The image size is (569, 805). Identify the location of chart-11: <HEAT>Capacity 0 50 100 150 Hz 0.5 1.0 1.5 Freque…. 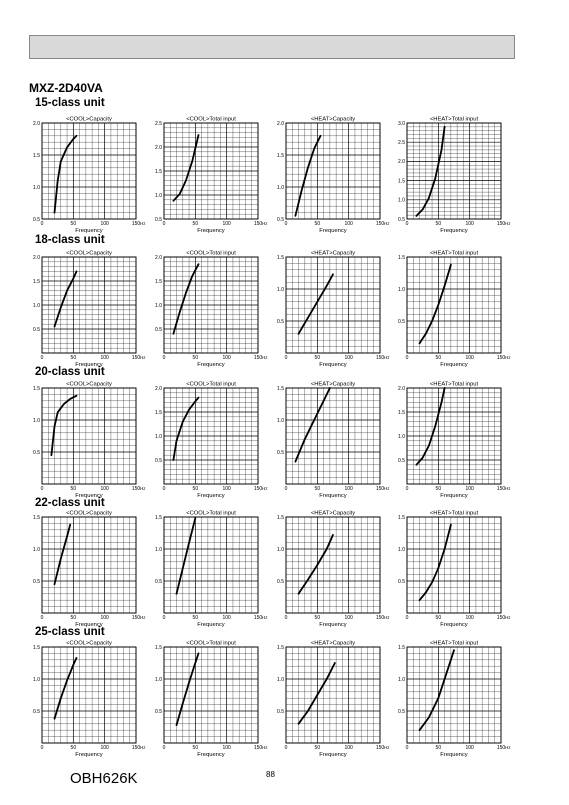
(333, 441).